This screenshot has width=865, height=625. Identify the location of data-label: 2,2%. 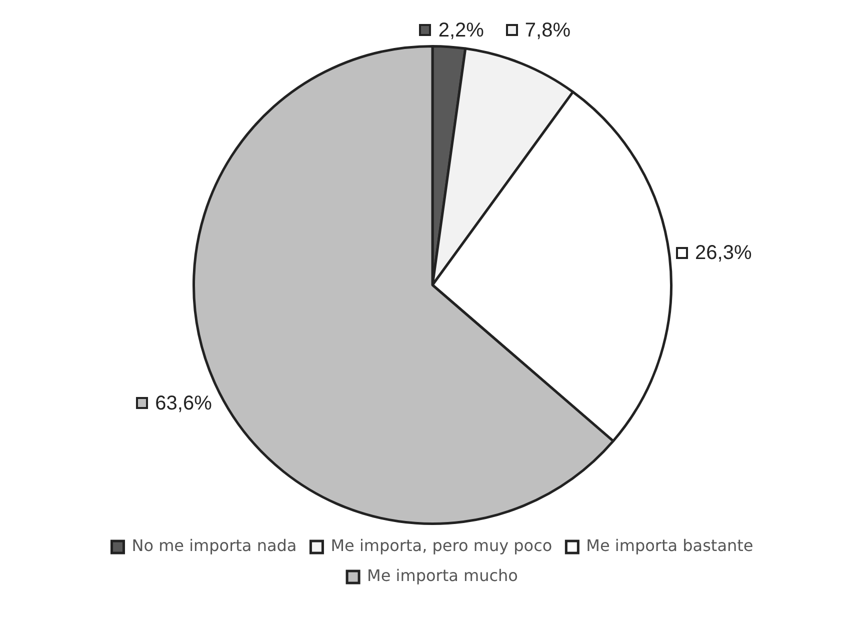
(461, 31).